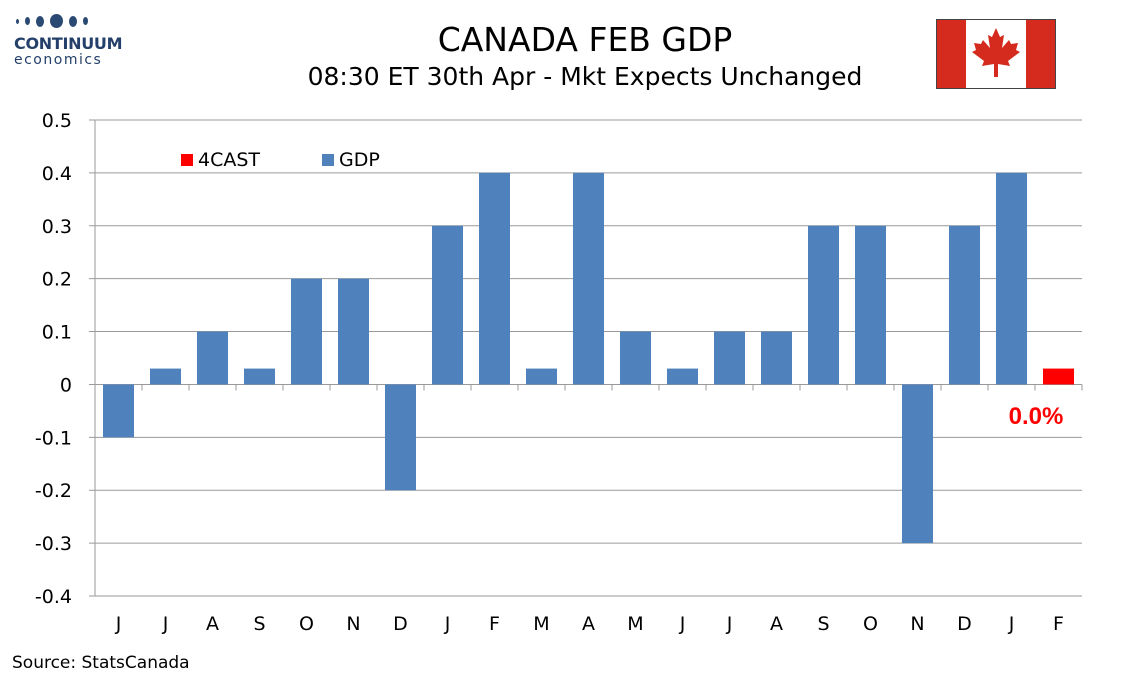 The image size is (1134, 680). What do you see at coordinates (359, 160) in the screenshot?
I see `legend-label: GDP` at bounding box center [359, 160].